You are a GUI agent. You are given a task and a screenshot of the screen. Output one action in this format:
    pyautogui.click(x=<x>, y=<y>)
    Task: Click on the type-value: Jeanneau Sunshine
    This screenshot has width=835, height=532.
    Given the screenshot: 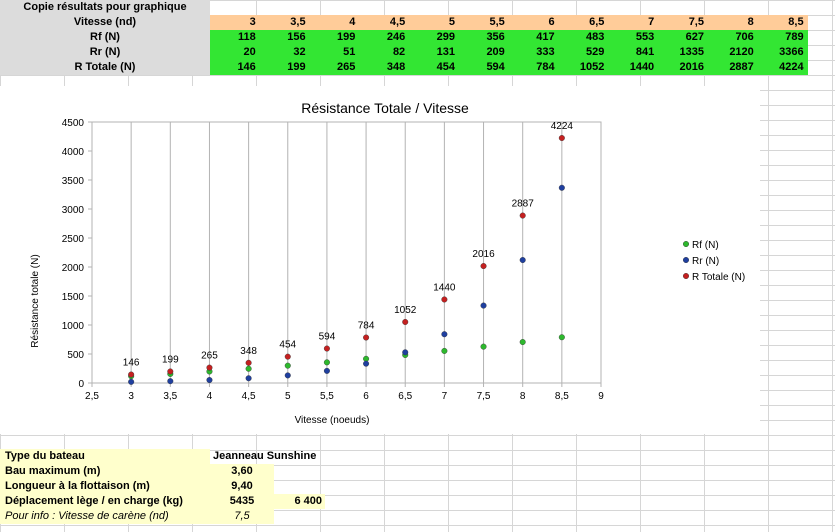 What is the action you would take?
    pyautogui.click(x=265, y=456)
    